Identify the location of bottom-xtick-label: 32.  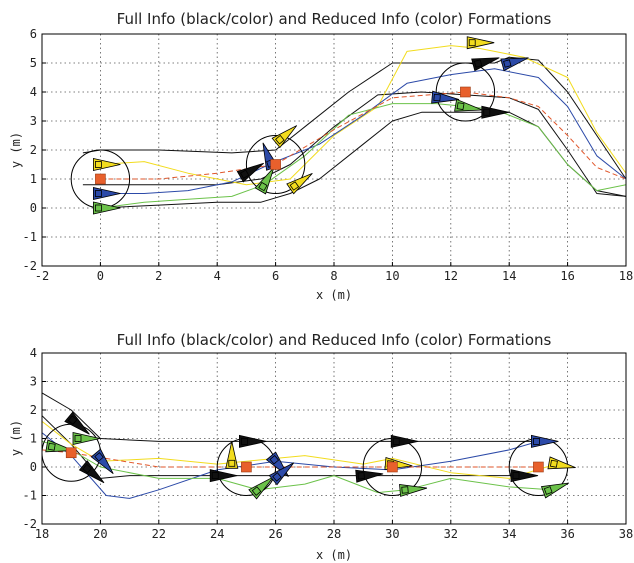
(451, 534).